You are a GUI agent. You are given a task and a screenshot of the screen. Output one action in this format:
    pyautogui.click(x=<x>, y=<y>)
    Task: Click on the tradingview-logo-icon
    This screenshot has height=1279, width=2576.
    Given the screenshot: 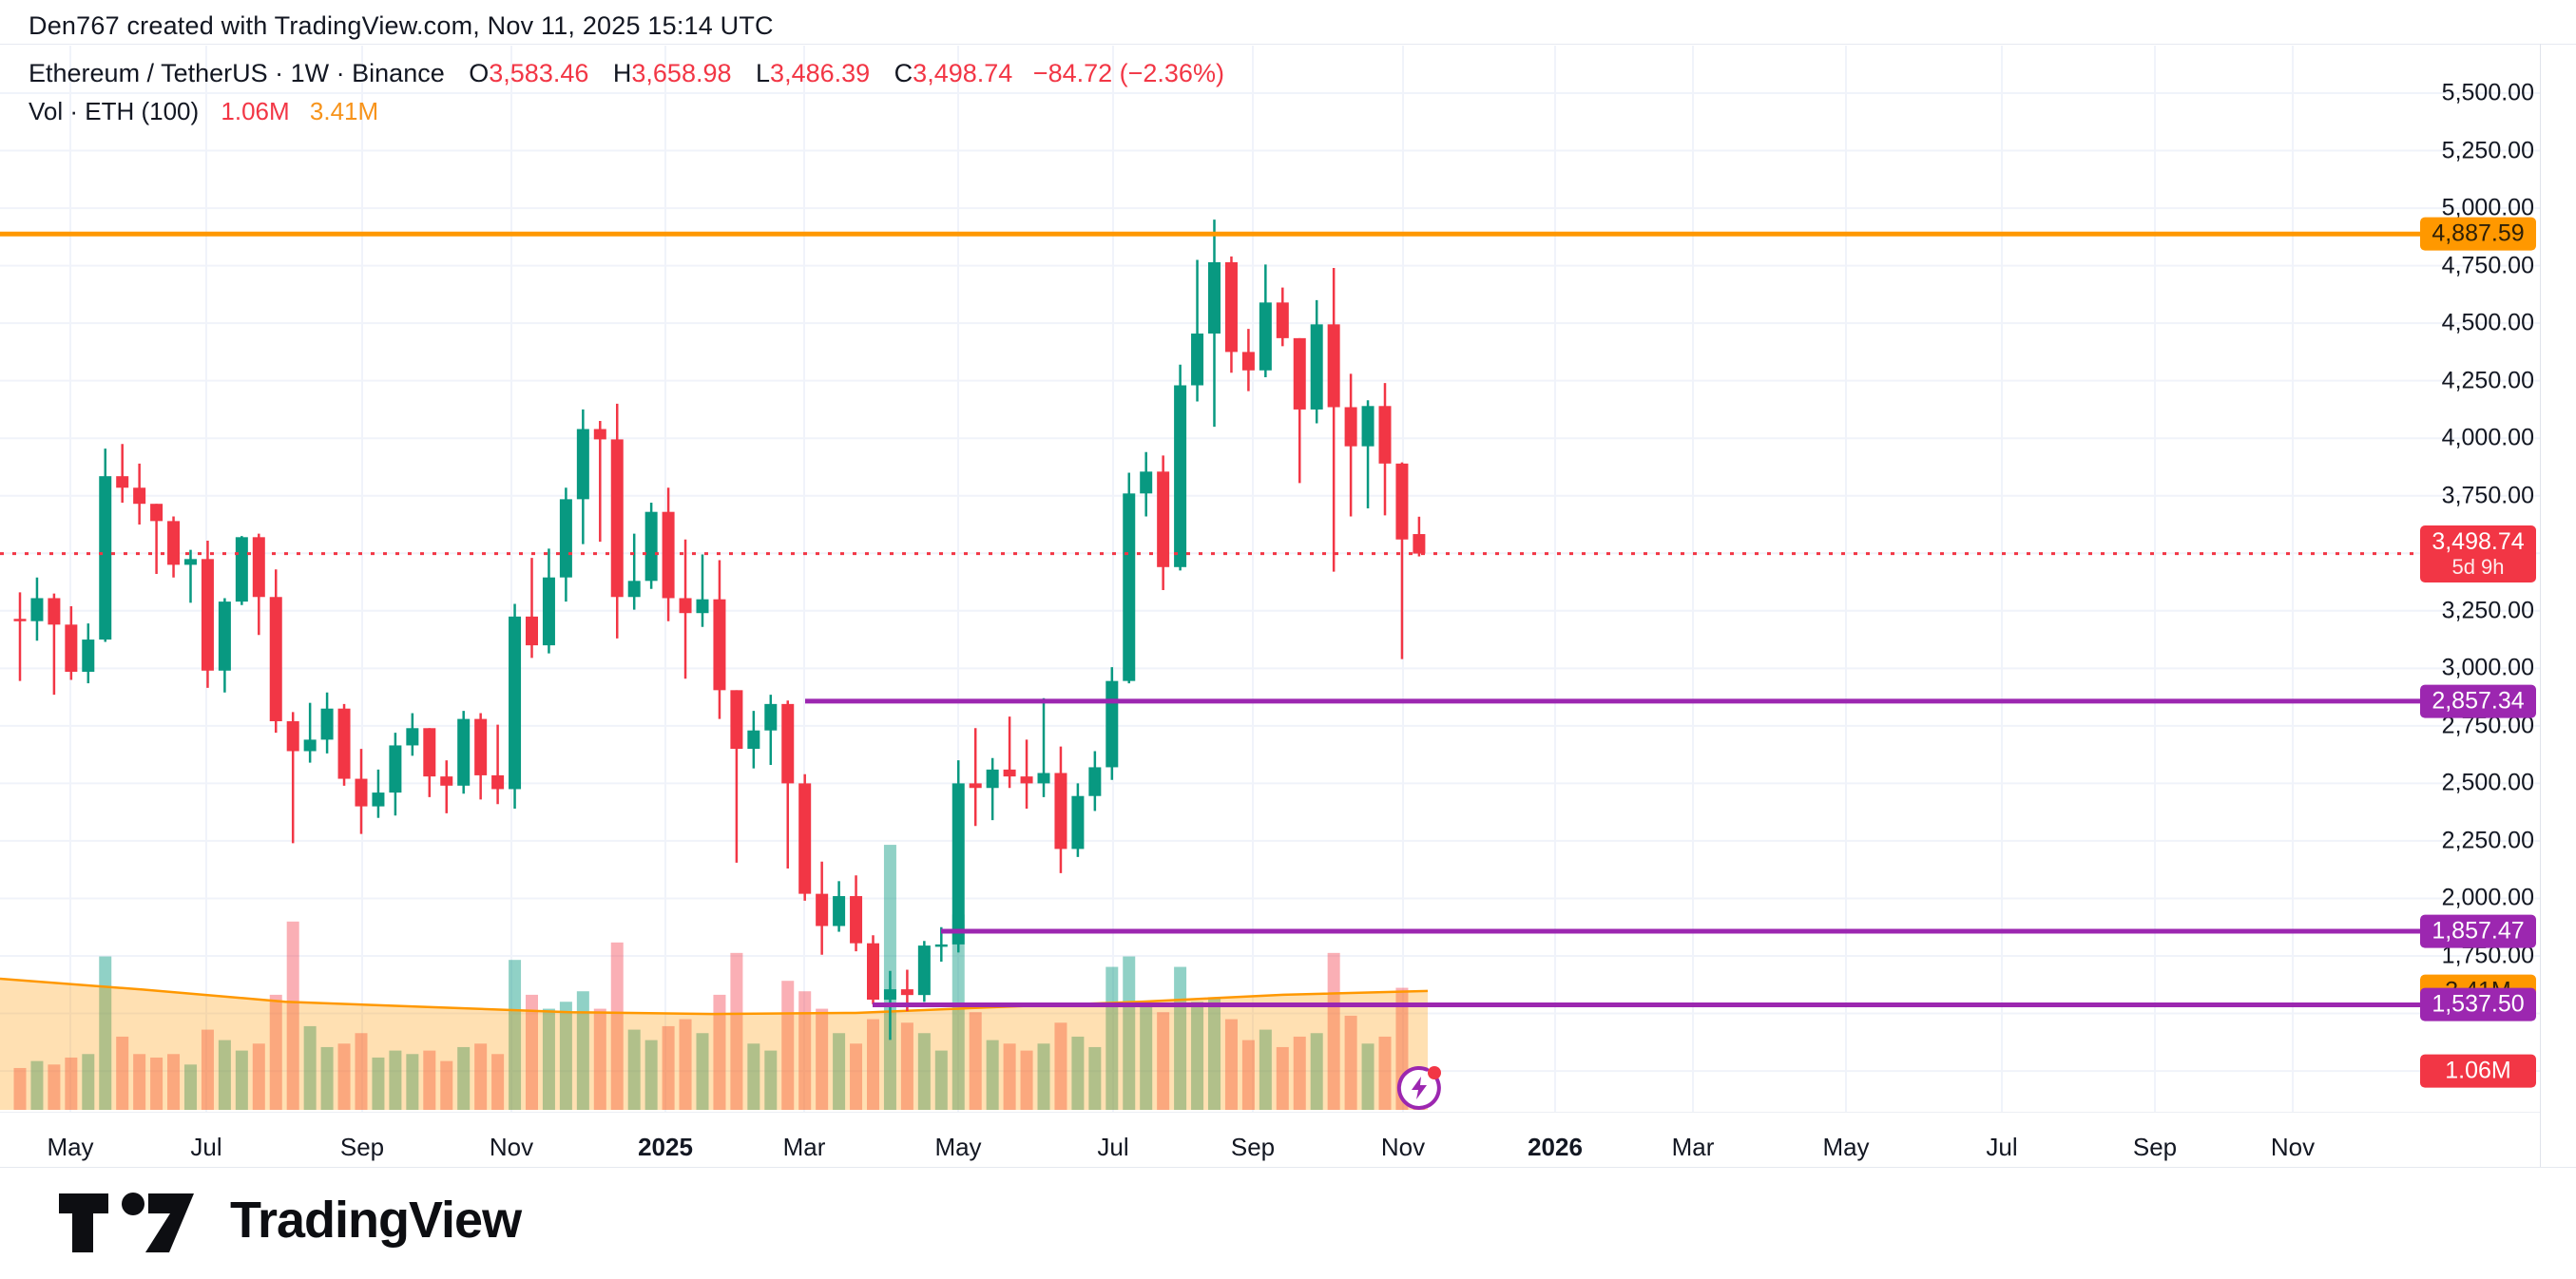 What is the action you would take?
    pyautogui.click(x=126, y=1222)
    